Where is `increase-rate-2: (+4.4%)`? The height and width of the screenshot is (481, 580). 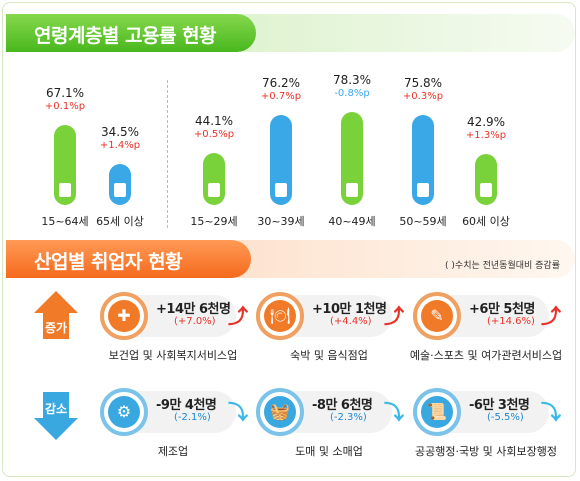 increase-rate-2: (+4.4%) is located at coordinates (351, 321).